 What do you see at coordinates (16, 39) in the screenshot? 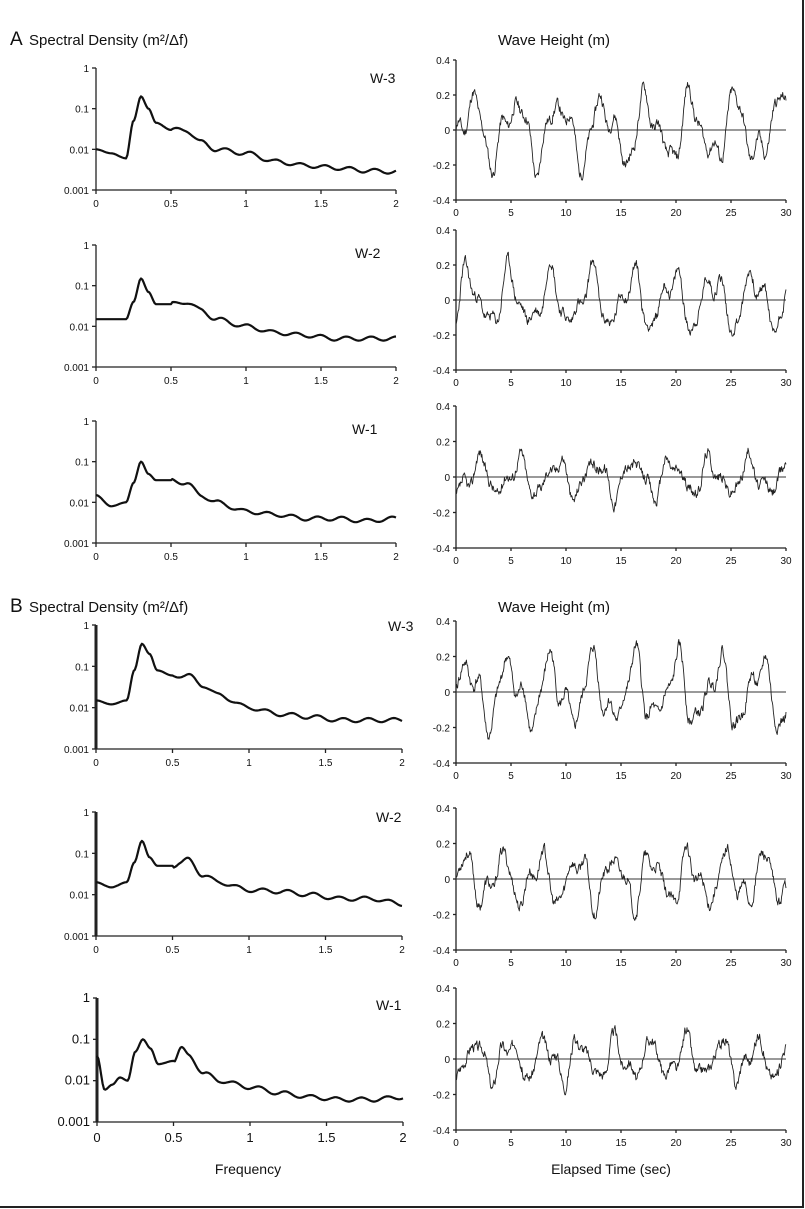
I see `section-letter-a: A` at bounding box center [16, 39].